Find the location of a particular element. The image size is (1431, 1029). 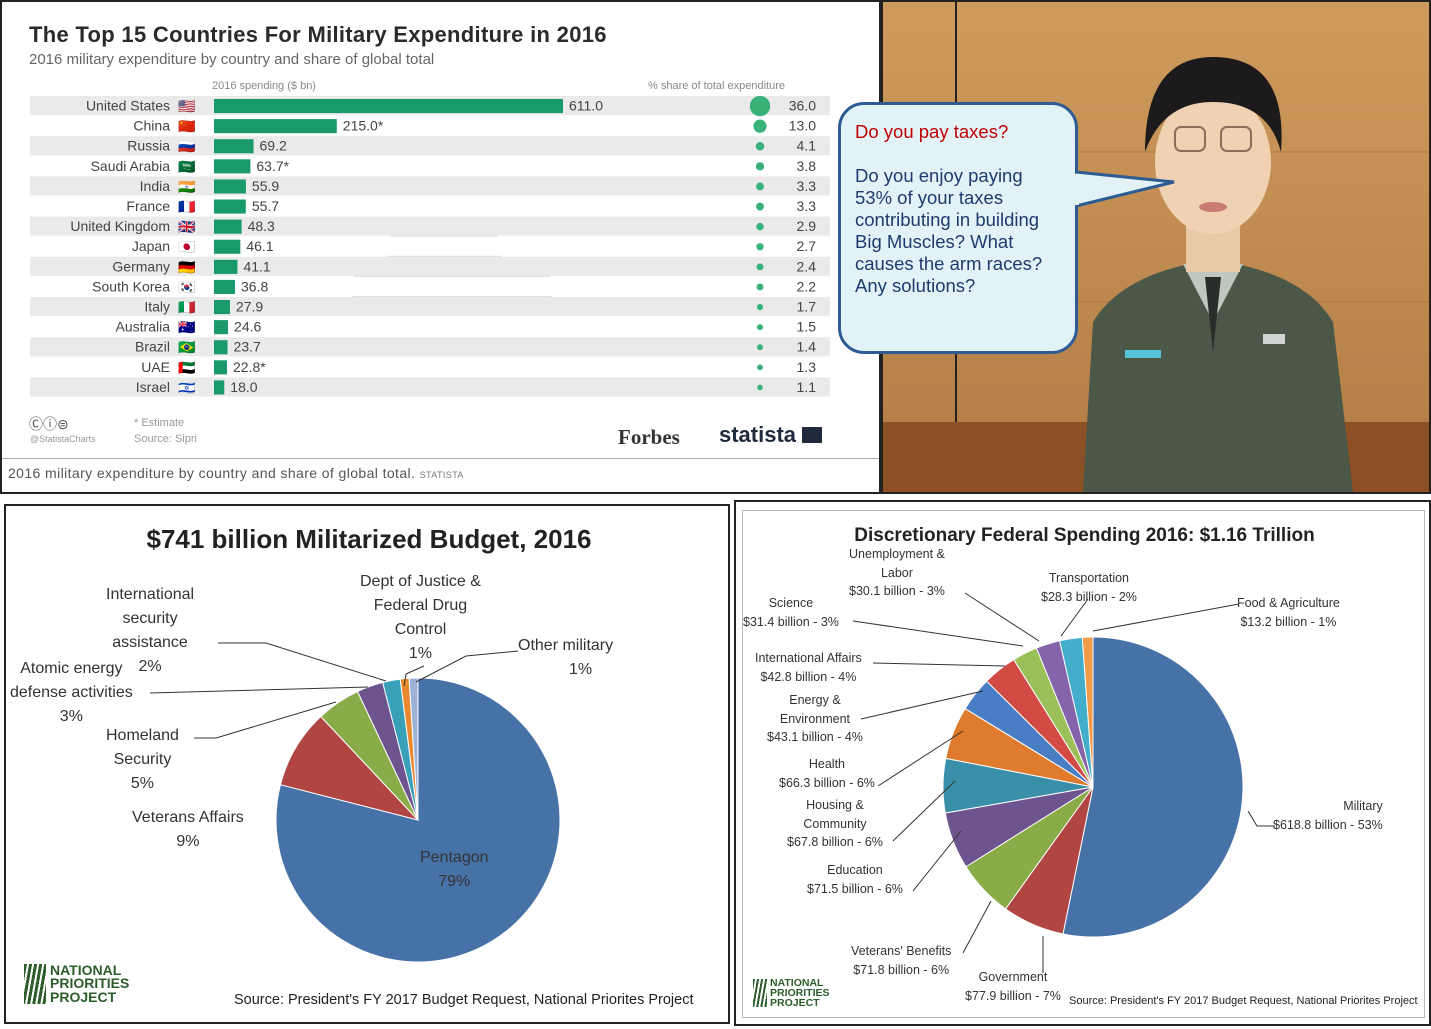

label-intl-security: International security assistance 2% is located at coordinates (150, 630).